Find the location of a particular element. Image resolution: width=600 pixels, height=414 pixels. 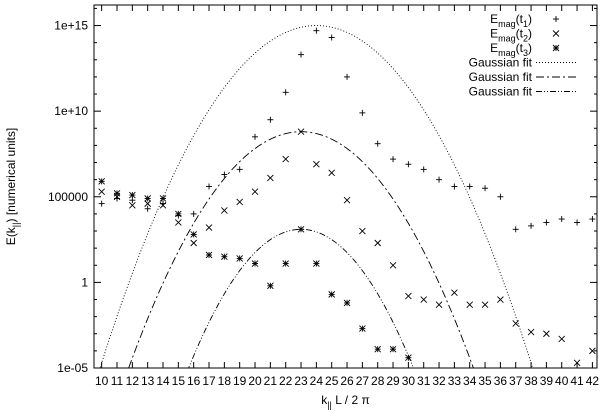

x-tick-label: 23 is located at coordinates (301, 381).